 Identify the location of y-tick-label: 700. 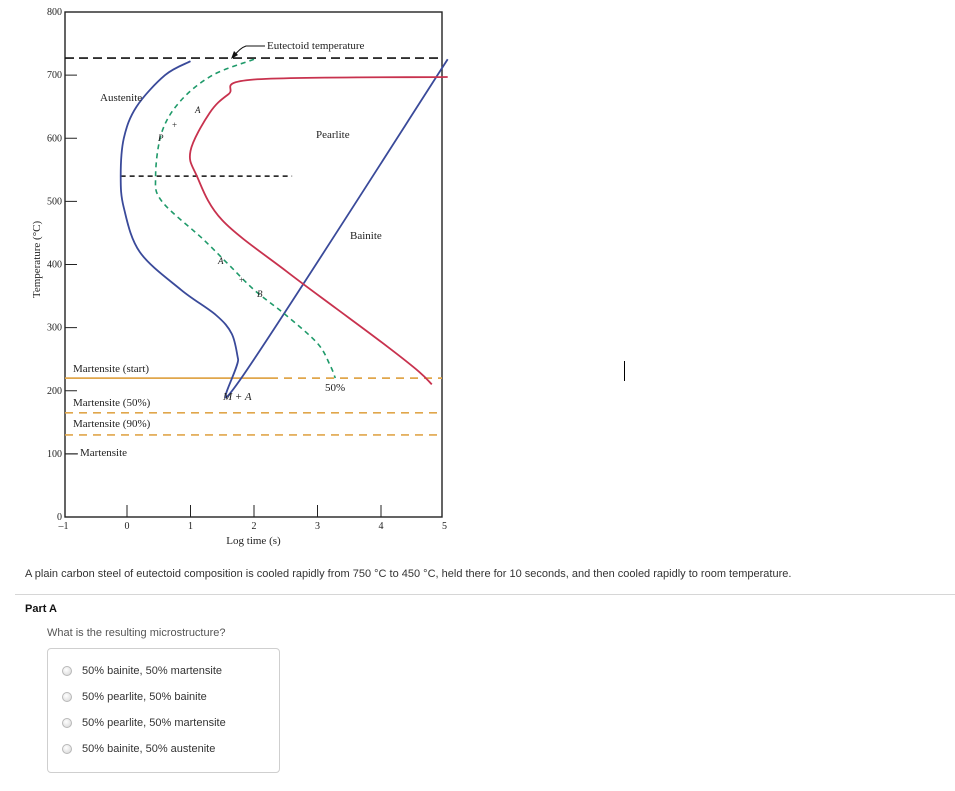
(54, 75).